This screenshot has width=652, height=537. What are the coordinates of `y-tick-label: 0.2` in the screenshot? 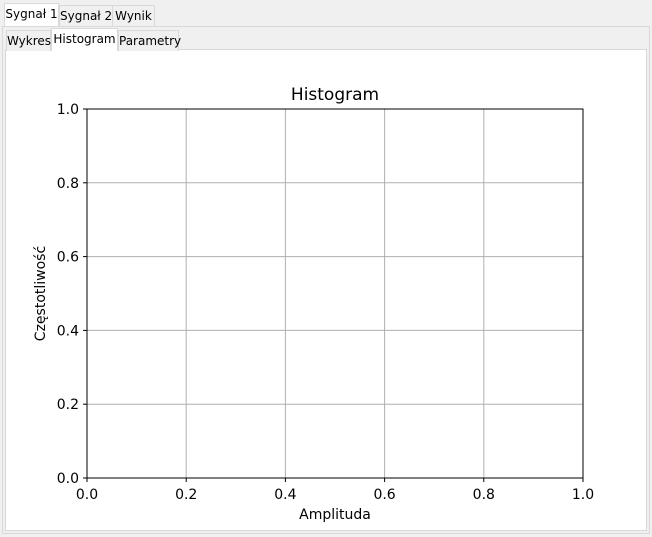 It's located at (68, 405).